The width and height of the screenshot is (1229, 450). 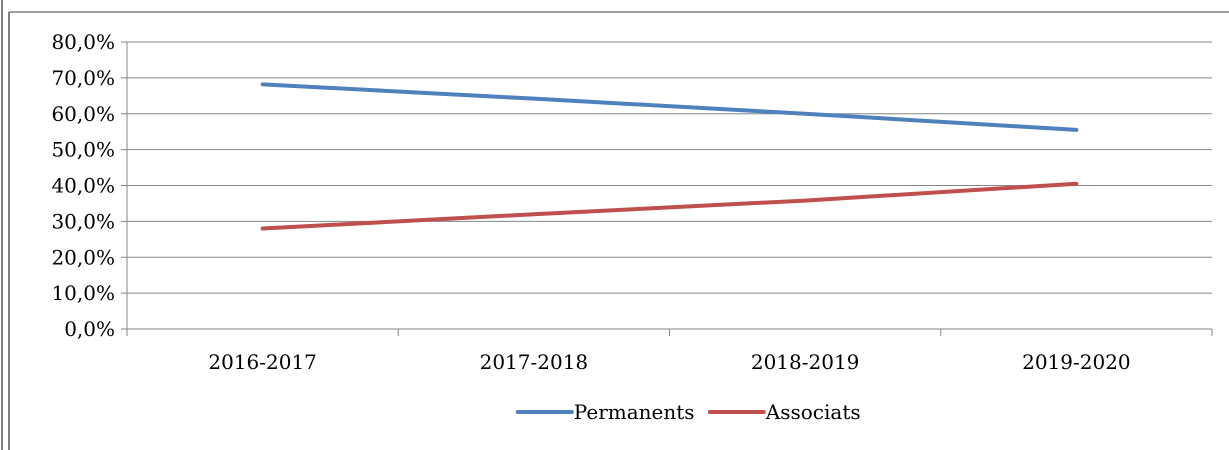 What do you see at coordinates (83, 42) in the screenshot?
I see `y-tick-label: 80,0%` at bounding box center [83, 42].